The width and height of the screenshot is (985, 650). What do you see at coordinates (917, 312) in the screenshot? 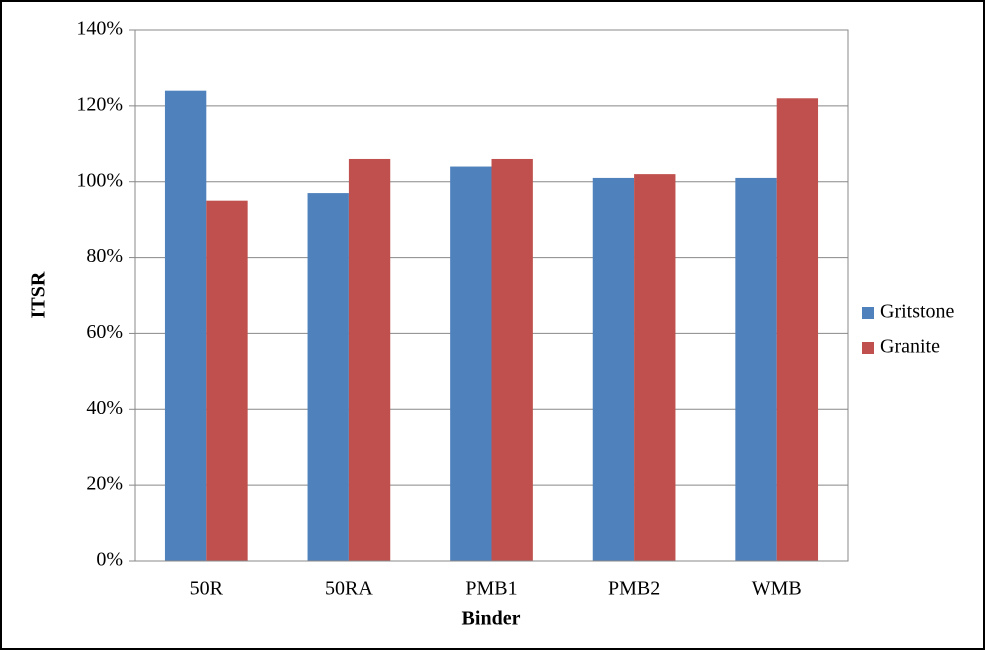
I see `legend-label: Gritstone` at bounding box center [917, 312].